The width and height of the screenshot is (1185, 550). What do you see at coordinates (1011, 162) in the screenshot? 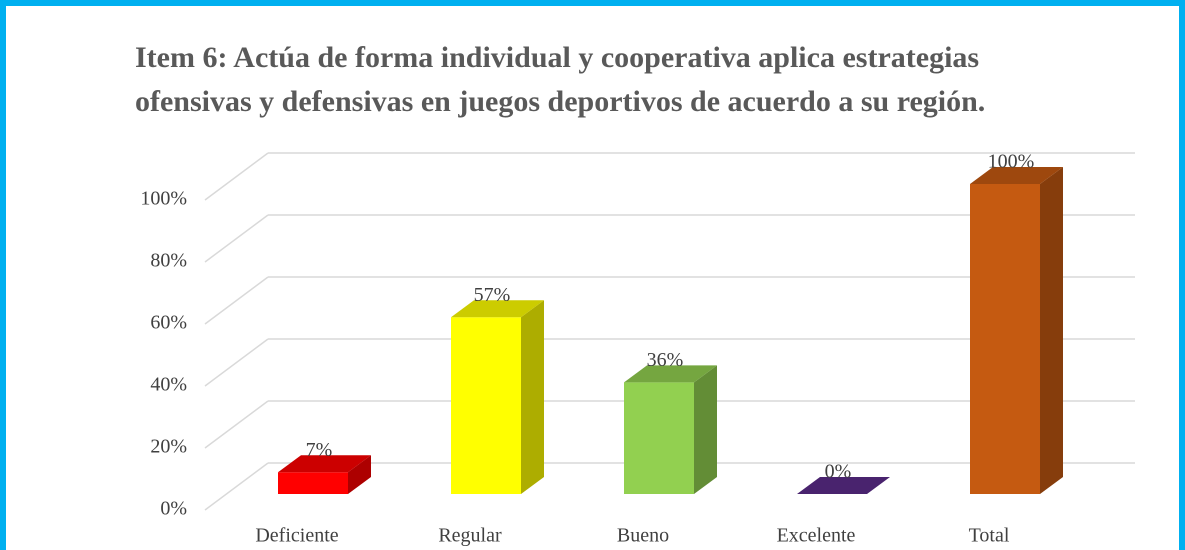
I see `value-label: 100%` at bounding box center [1011, 162].